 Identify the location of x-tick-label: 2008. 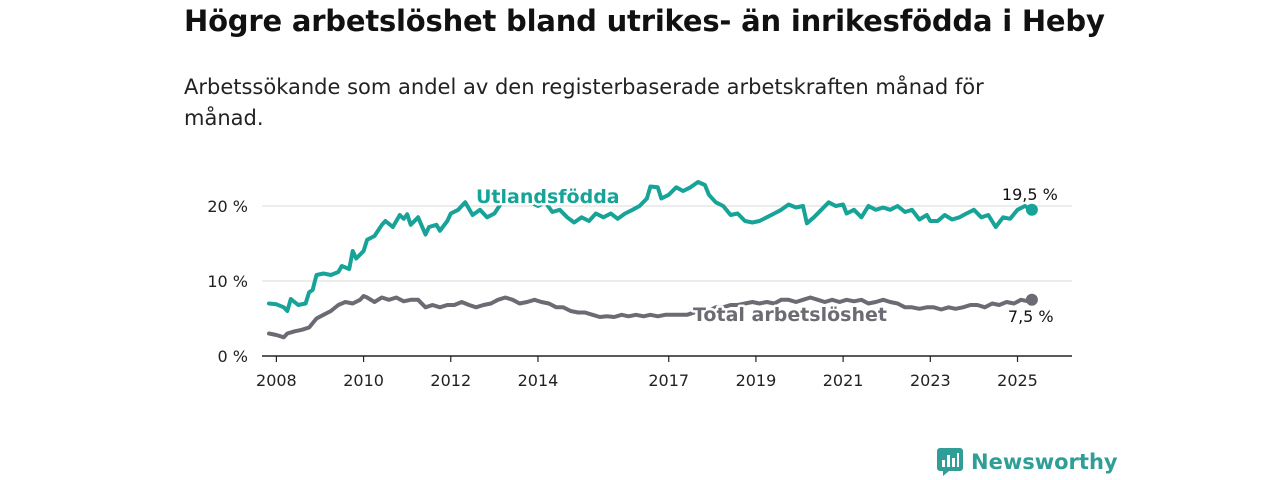
(276, 380).